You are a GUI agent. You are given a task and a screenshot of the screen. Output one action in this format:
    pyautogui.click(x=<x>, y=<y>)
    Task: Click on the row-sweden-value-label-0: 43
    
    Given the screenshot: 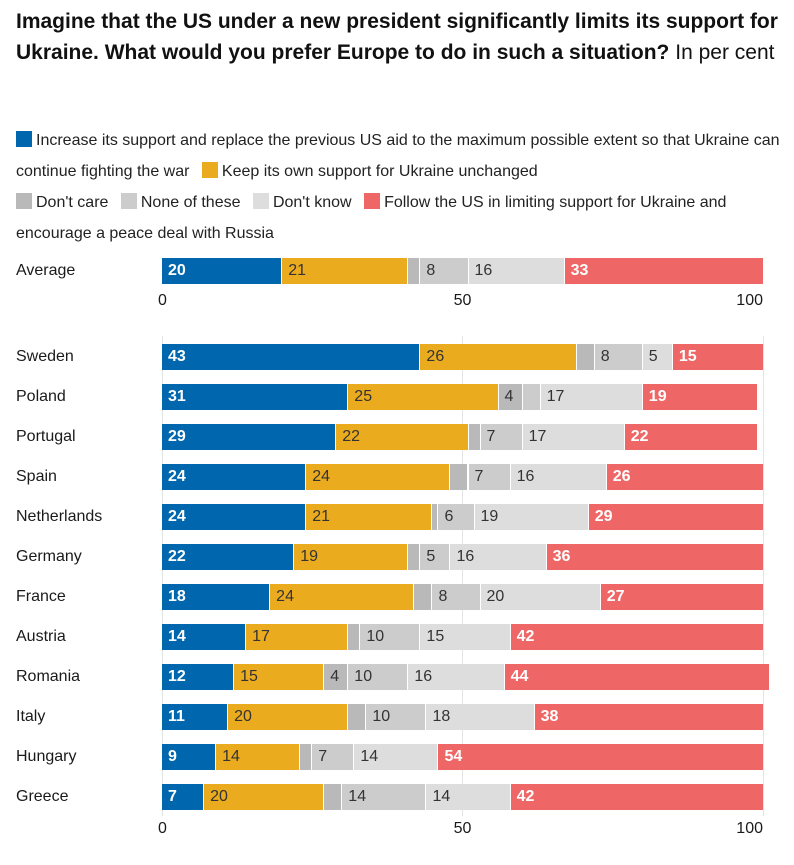 What is the action you would take?
    pyautogui.click(x=177, y=356)
    